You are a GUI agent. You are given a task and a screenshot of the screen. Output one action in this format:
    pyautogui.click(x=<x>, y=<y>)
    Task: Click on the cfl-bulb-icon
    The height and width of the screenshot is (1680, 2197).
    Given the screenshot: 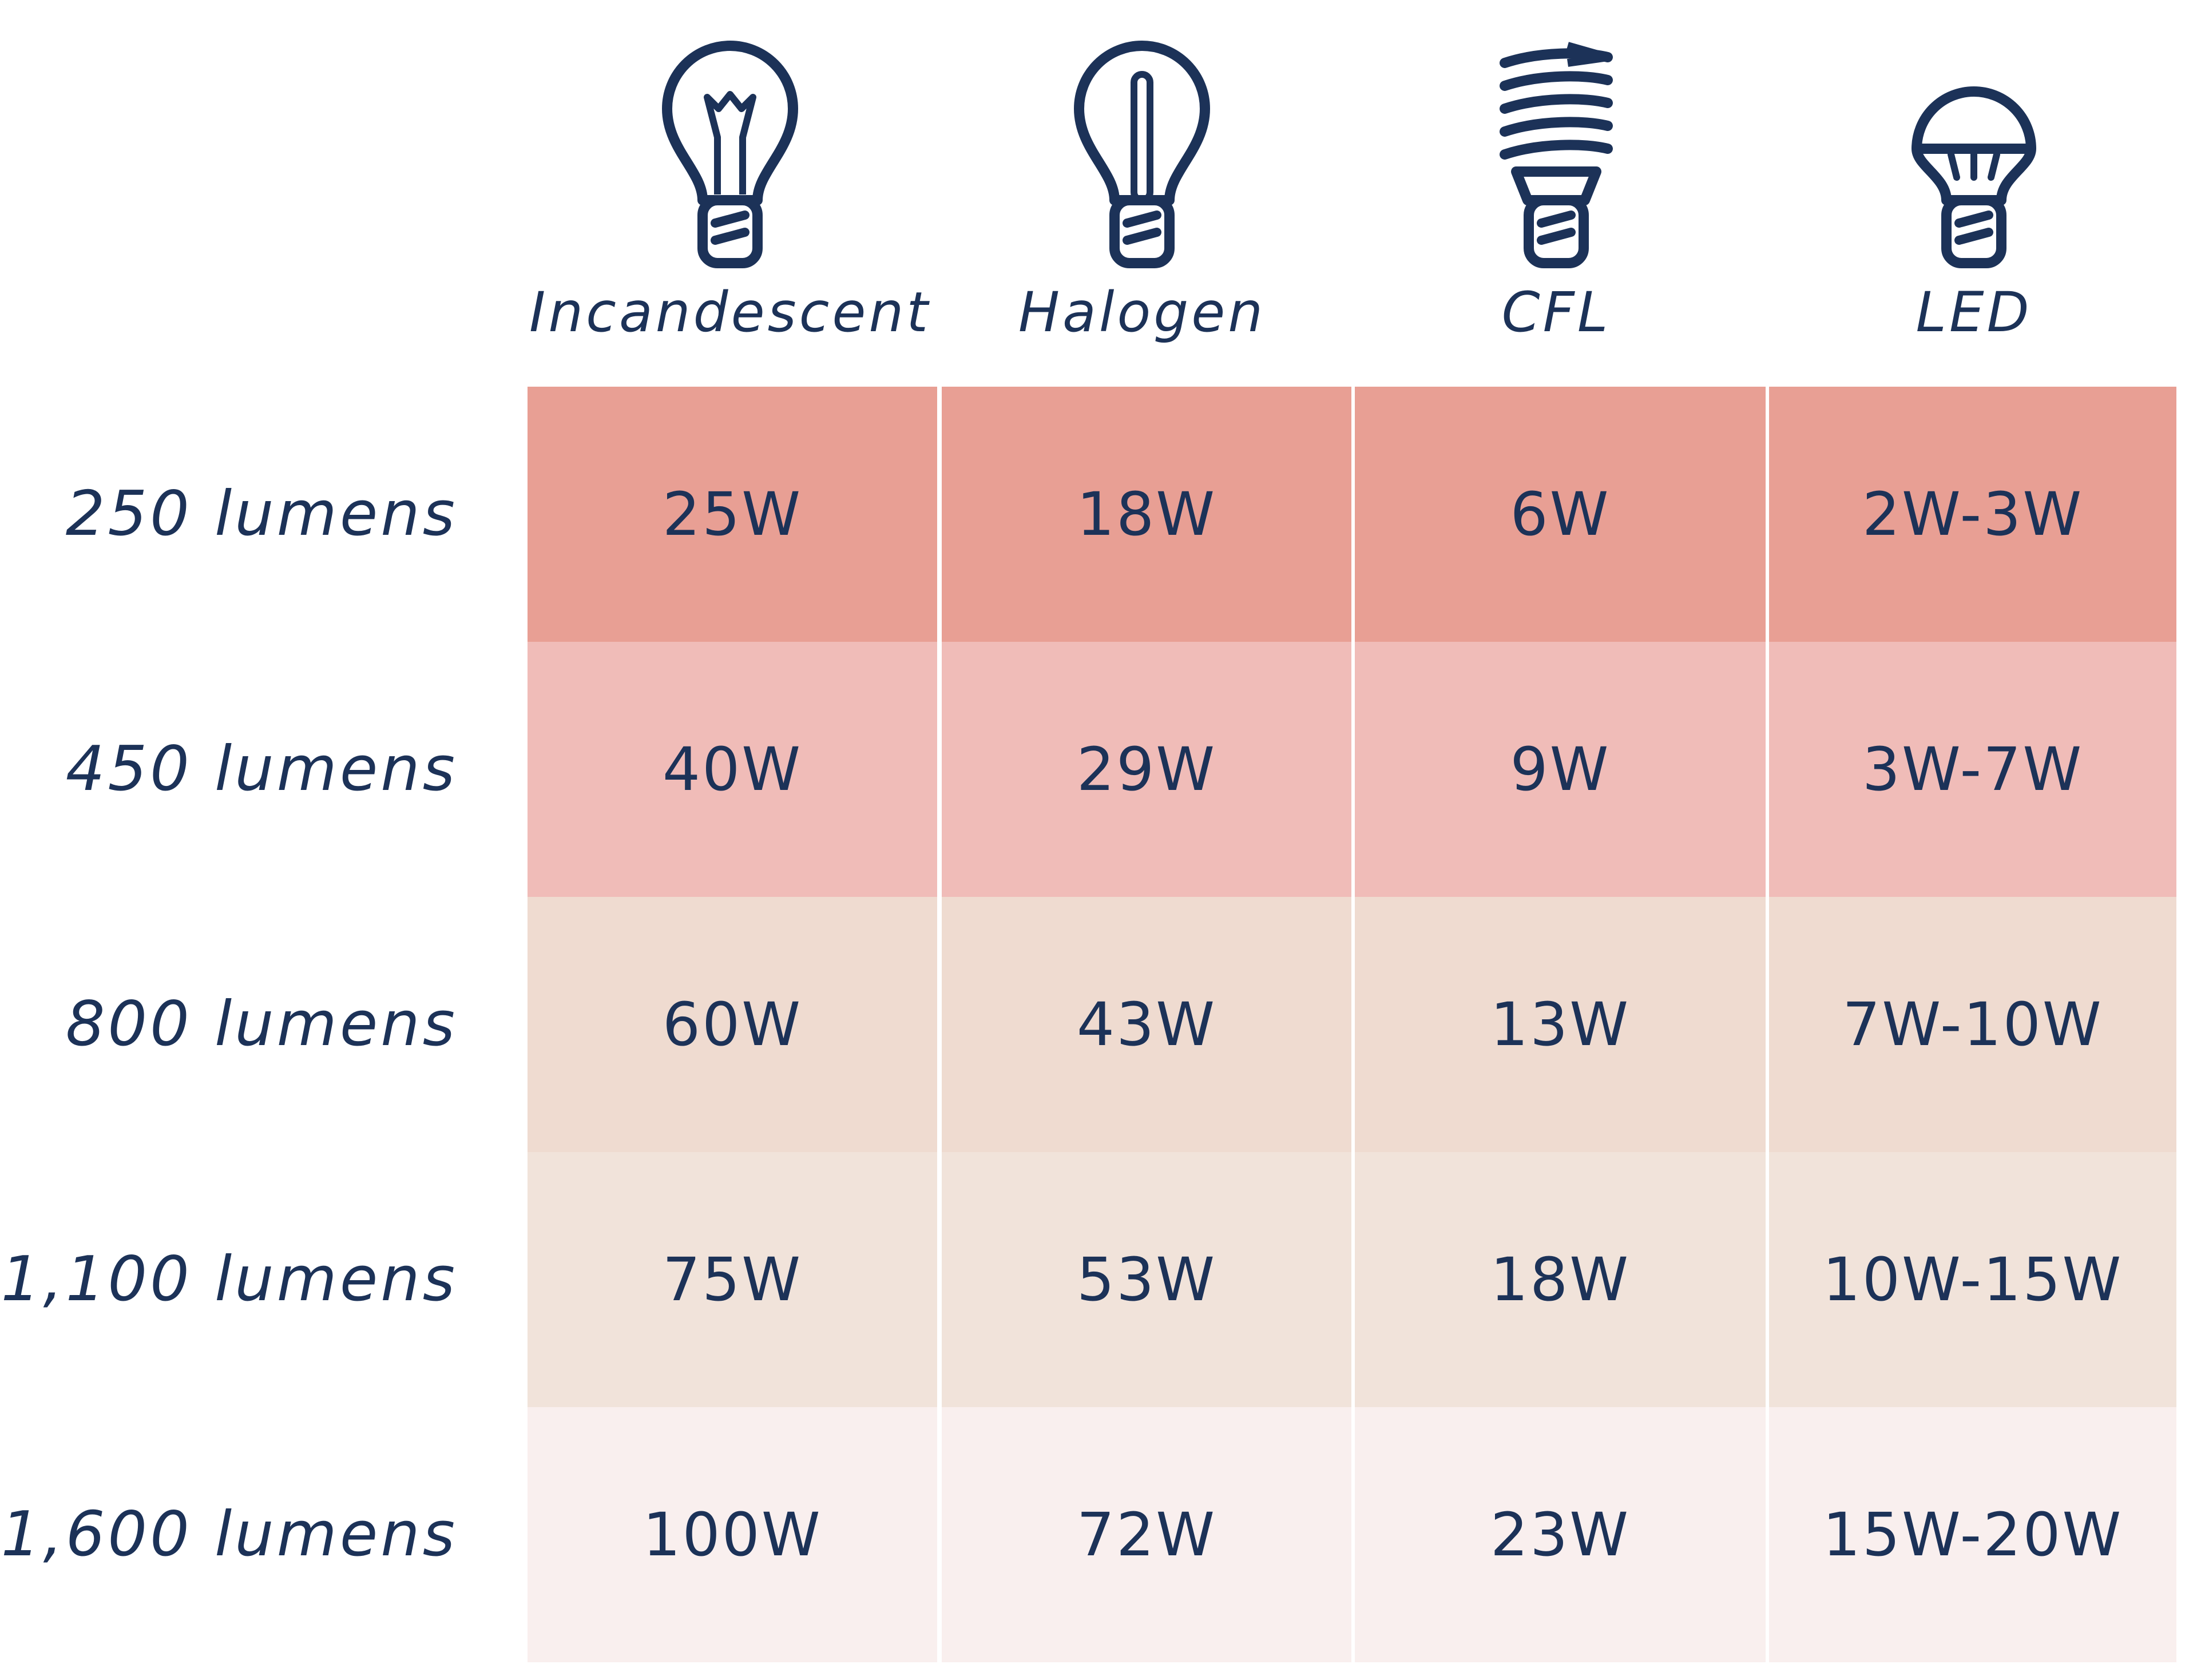 What is the action you would take?
    pyautogui.click(x=1556, y=154)
    